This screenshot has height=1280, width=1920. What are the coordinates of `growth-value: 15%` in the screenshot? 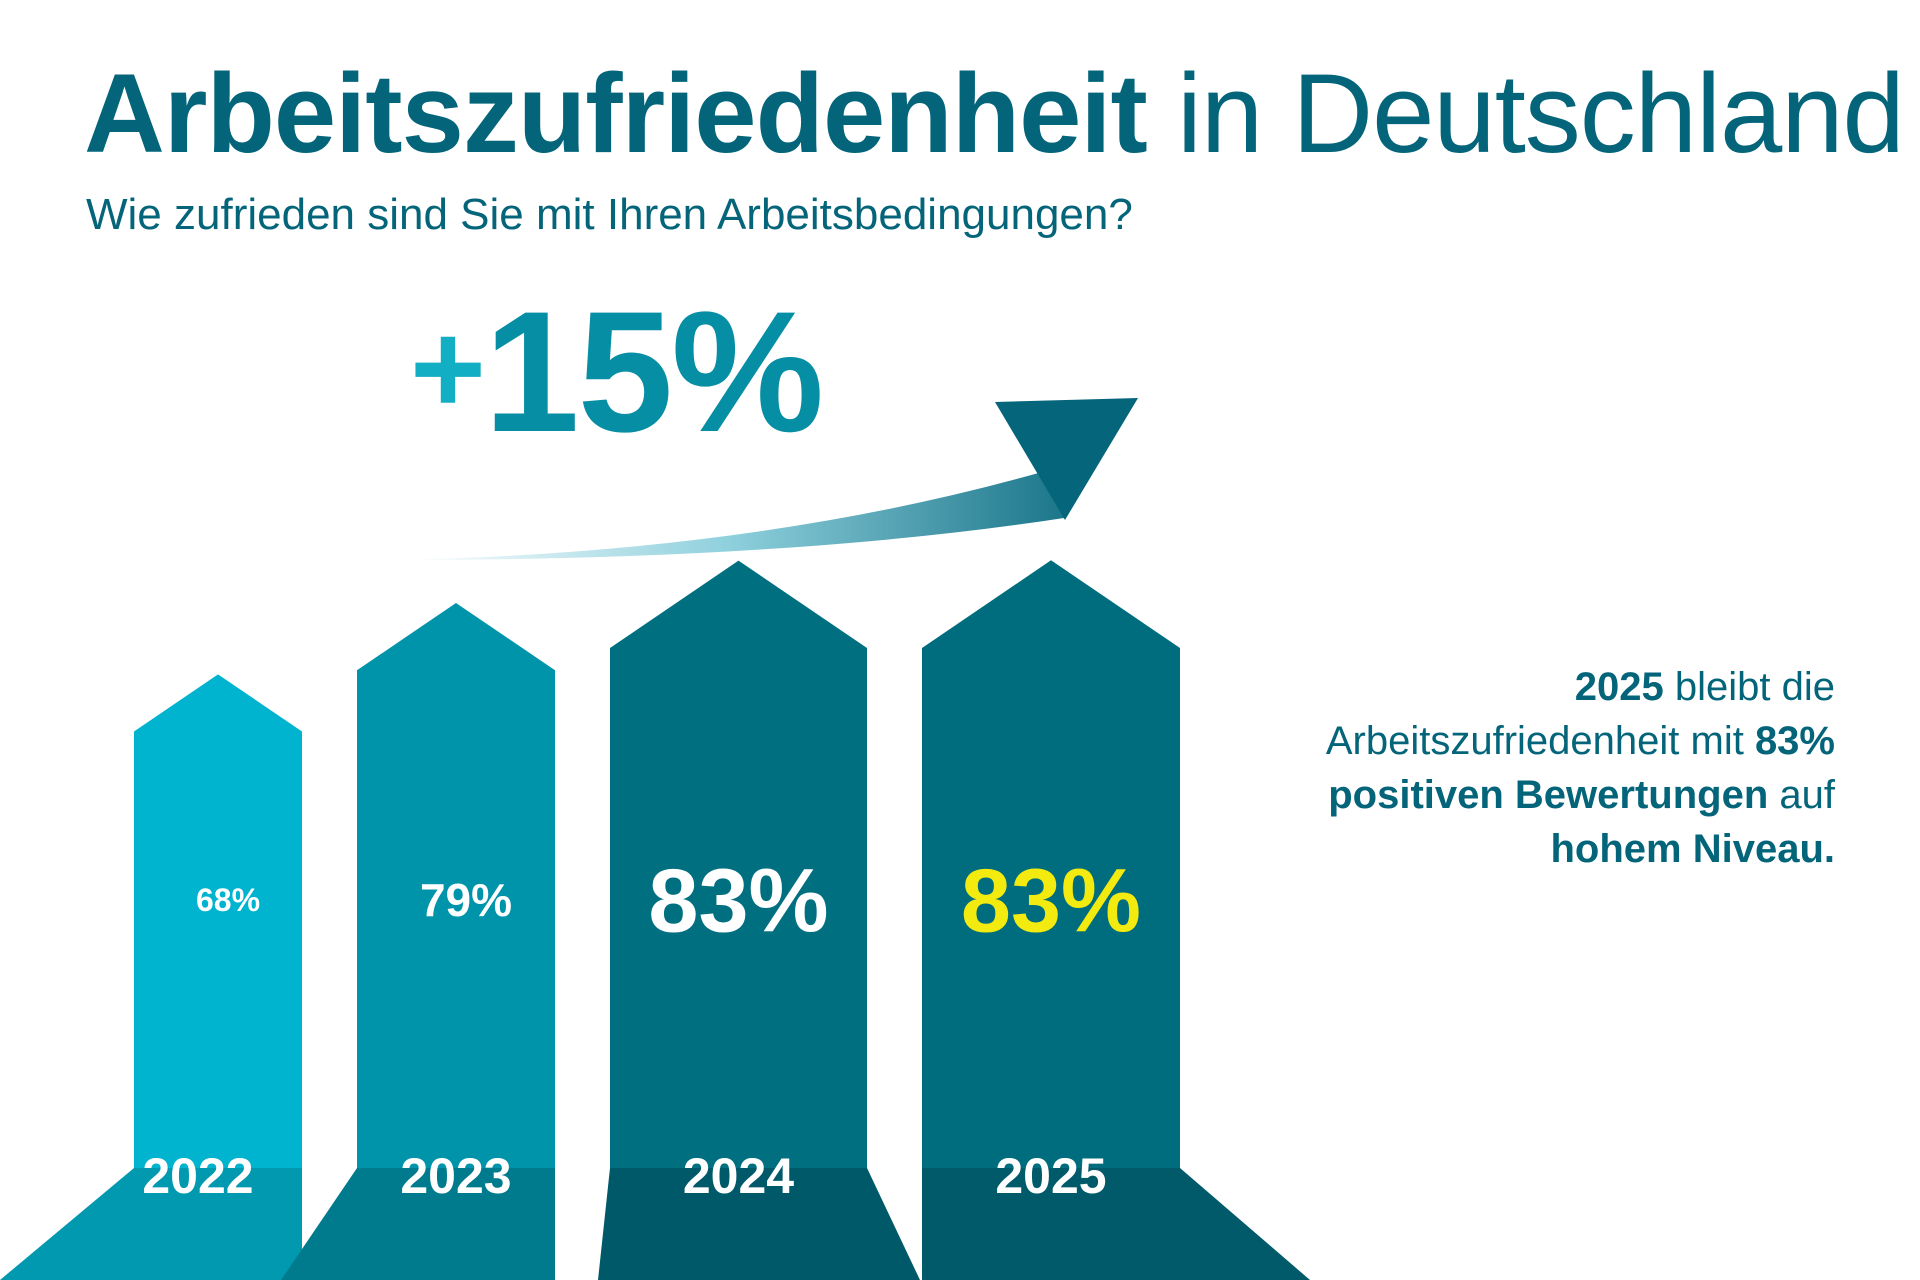 It's located at (653, 372).